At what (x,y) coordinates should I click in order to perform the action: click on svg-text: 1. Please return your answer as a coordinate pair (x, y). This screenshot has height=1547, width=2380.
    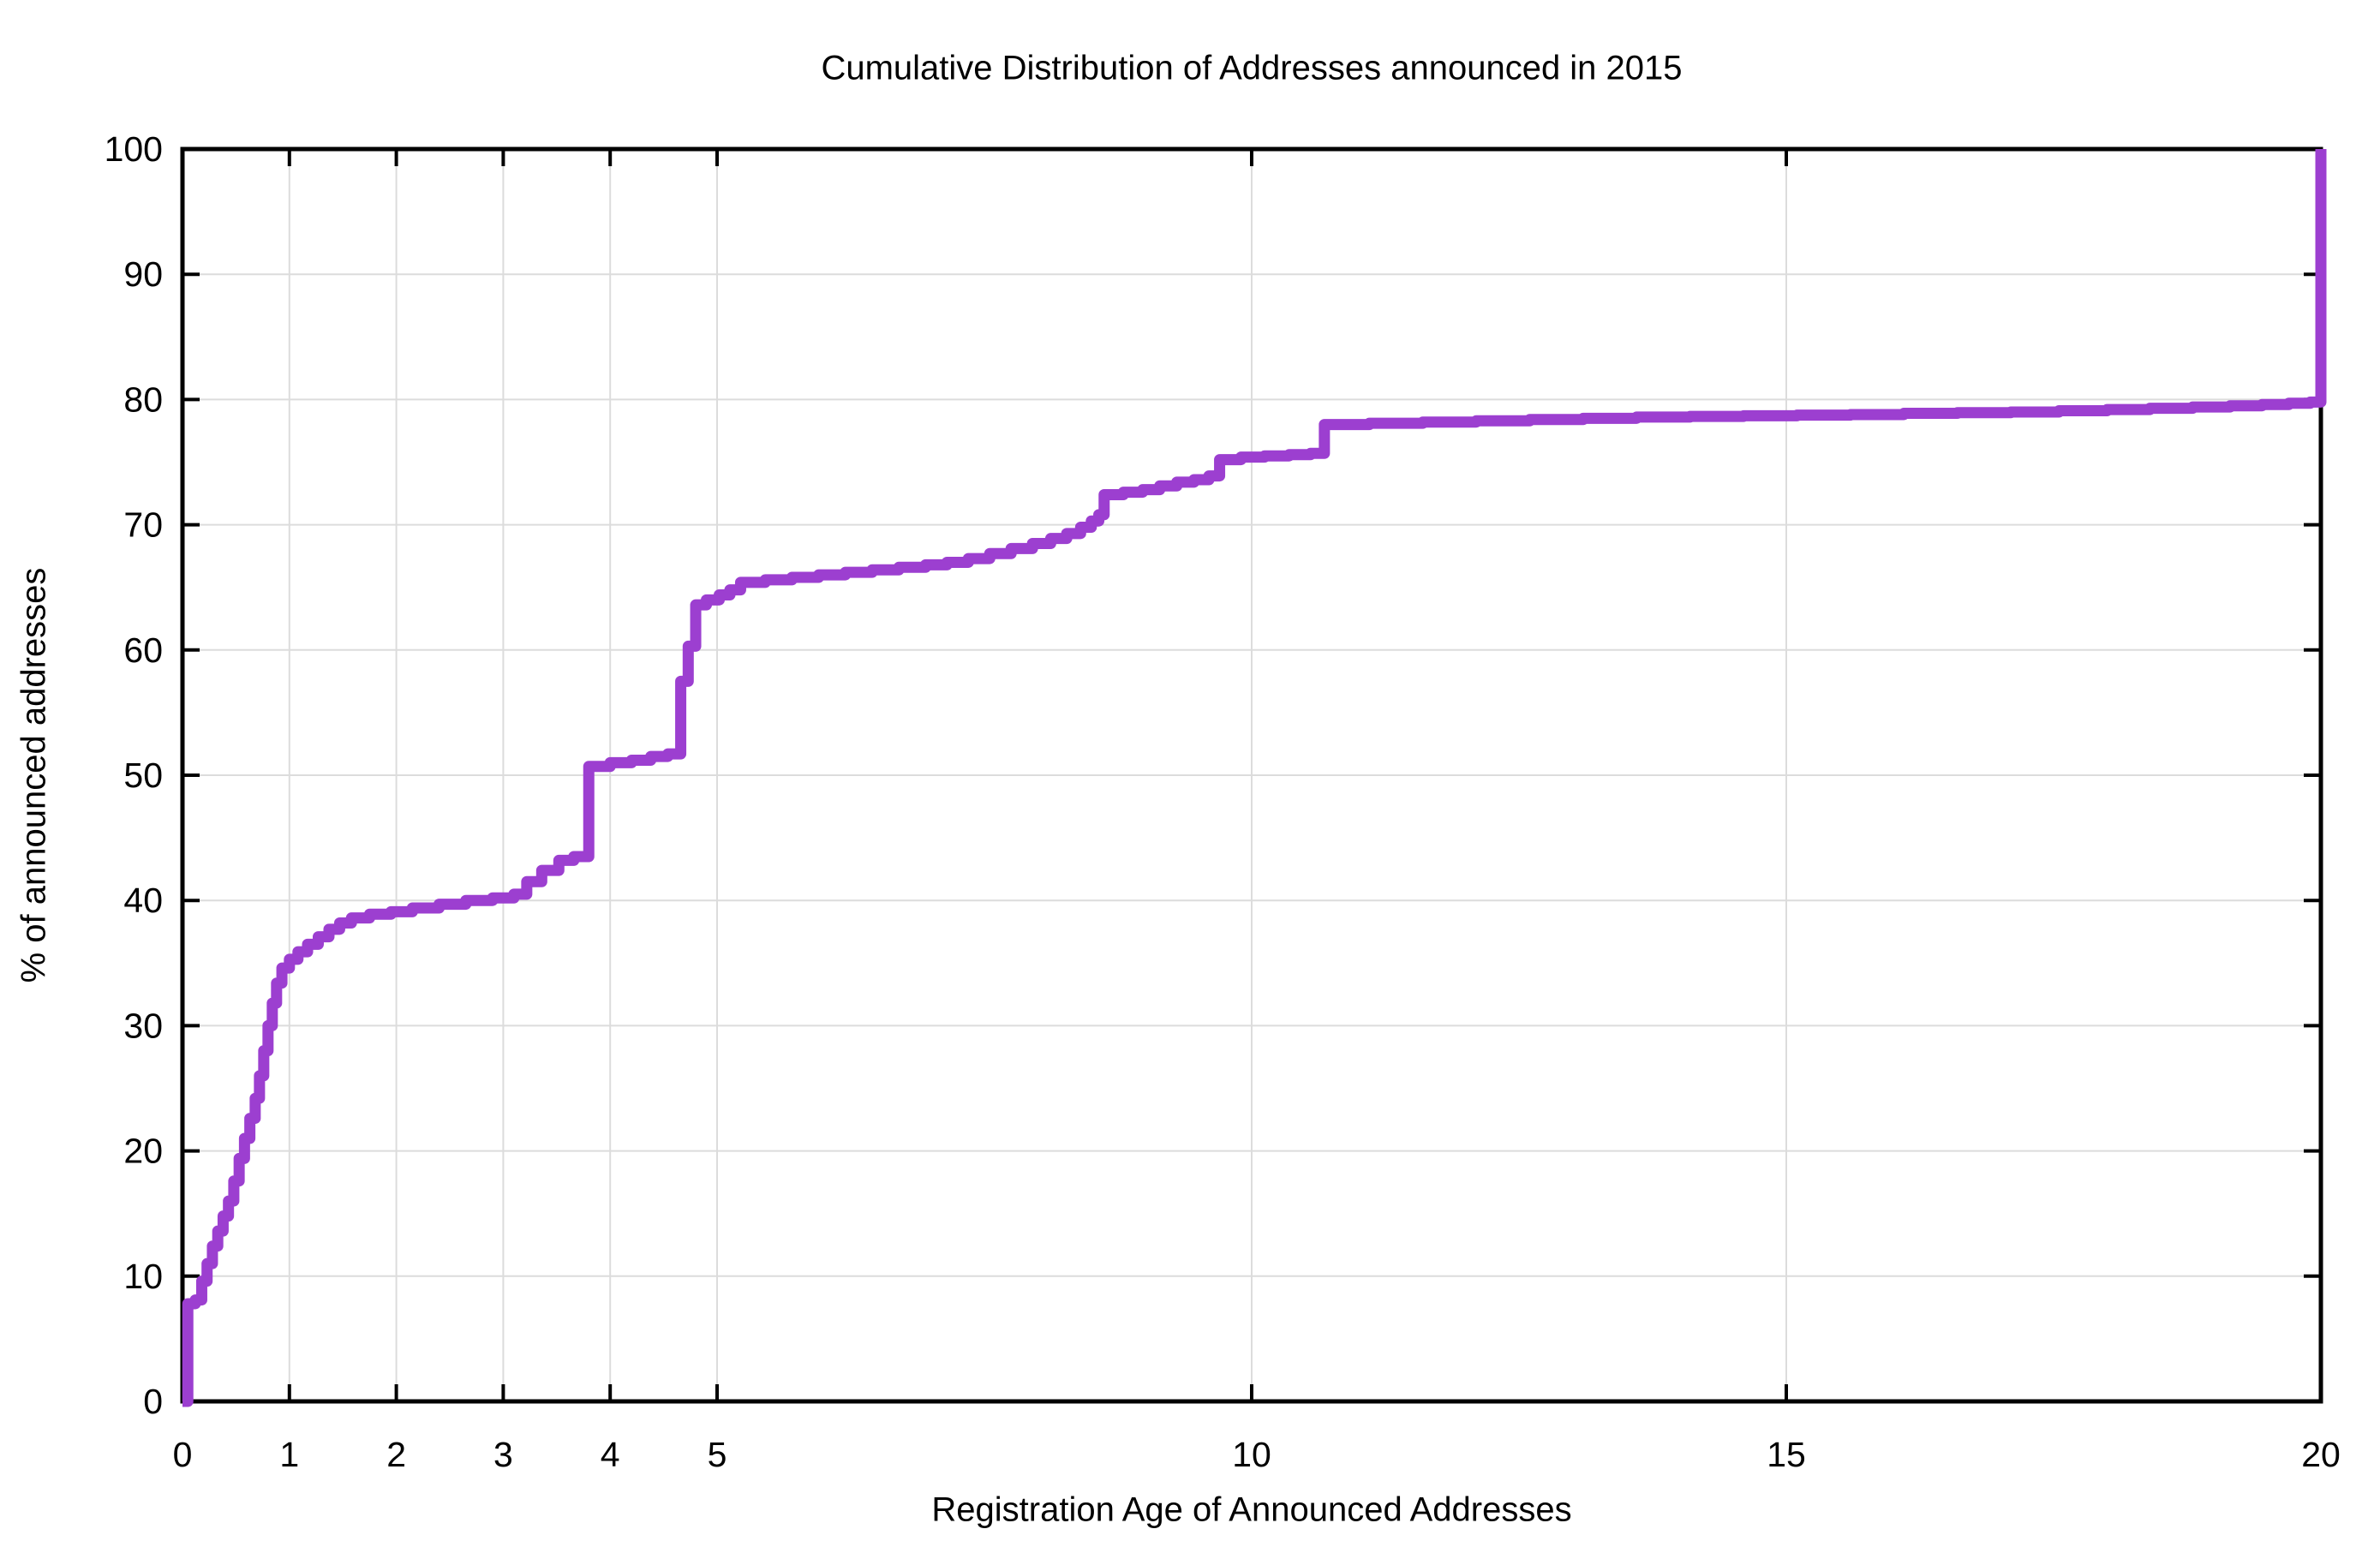
    Looking at the image, I should click on (289, 1454).